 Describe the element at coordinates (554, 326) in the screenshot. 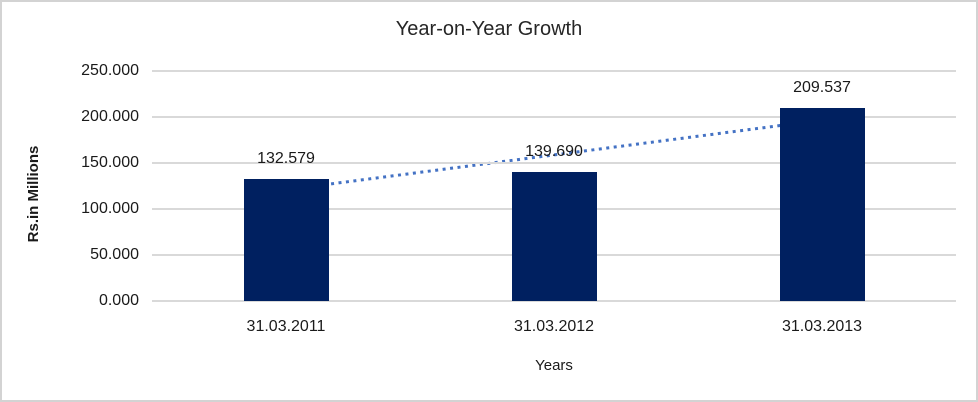

I see `x-category-label: 31.03.2012` at that location.